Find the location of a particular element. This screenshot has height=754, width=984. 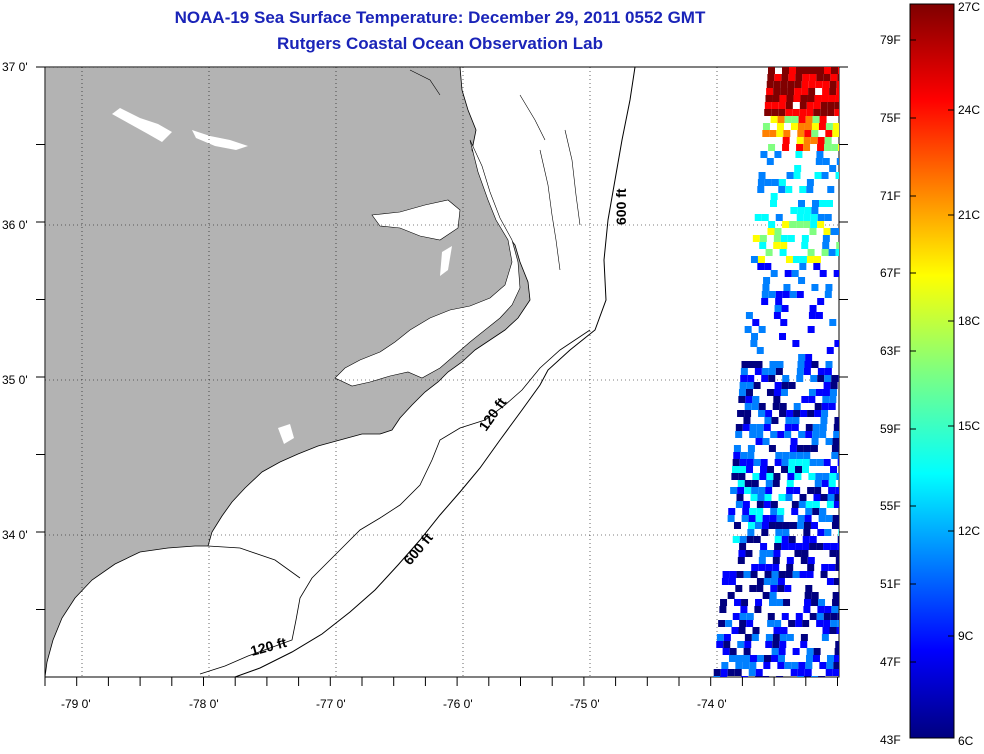

colorbar-c-label: 9C is located at coordinates (966, 636).